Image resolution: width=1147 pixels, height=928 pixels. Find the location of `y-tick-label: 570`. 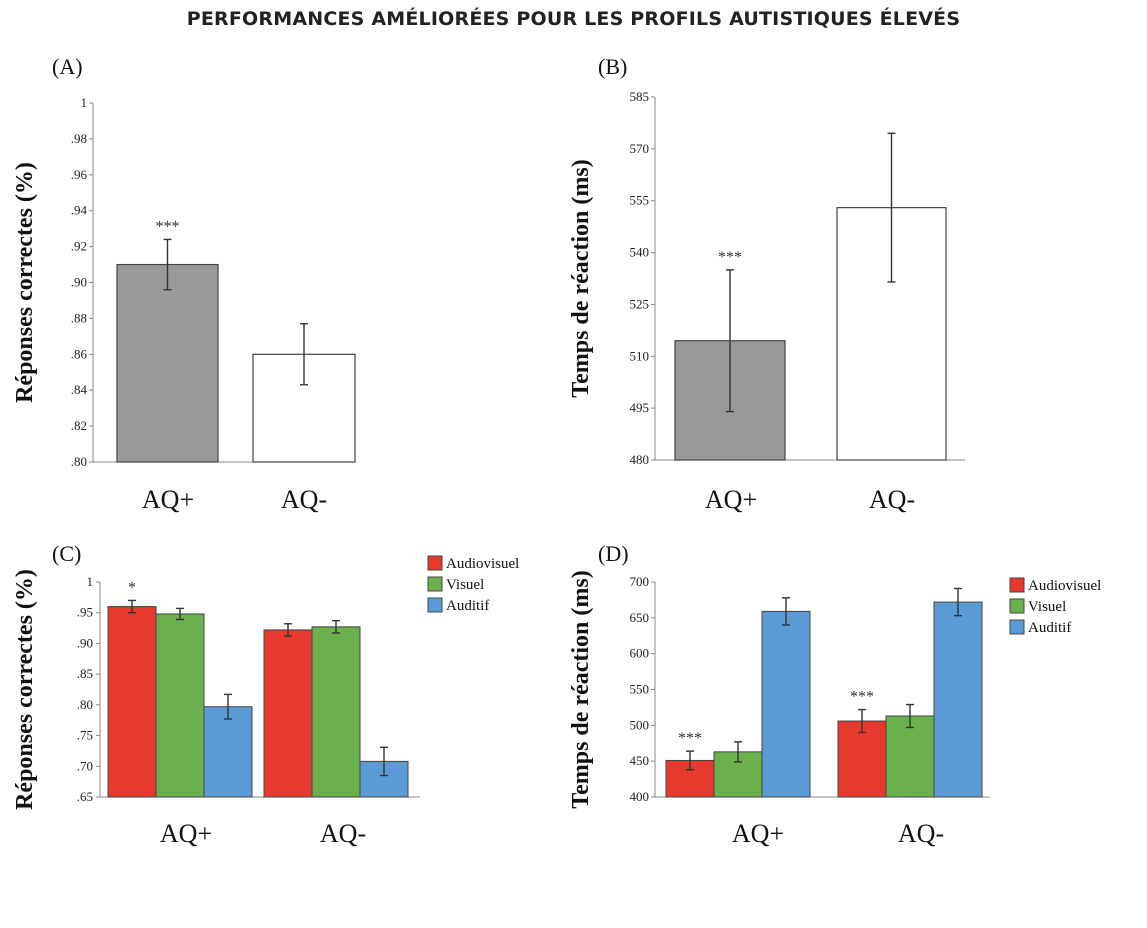

y-tick-label: 570 is located at coordinates (640, 148).